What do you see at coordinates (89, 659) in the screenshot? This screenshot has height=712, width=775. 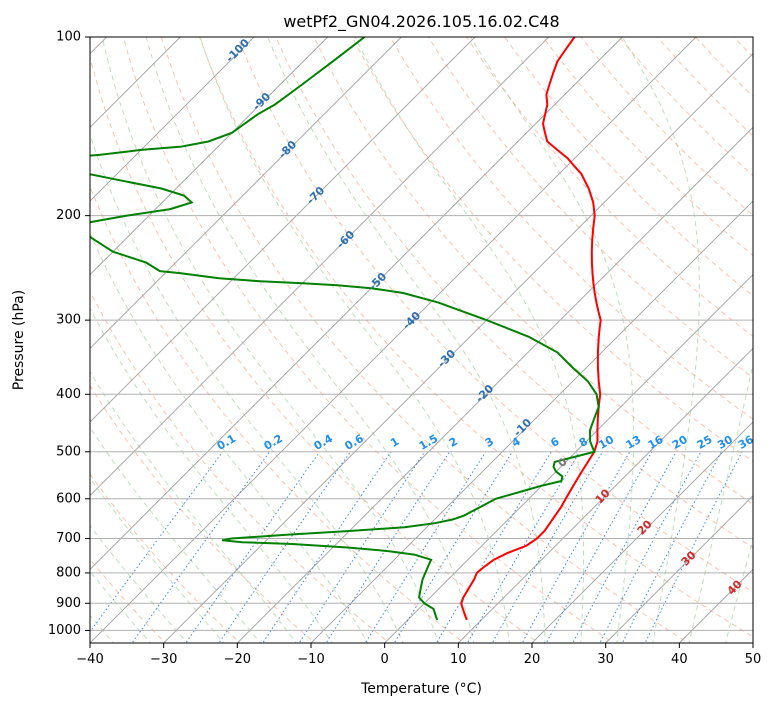 I see `x-tick-label: −40` at bounding box center [89, 659].